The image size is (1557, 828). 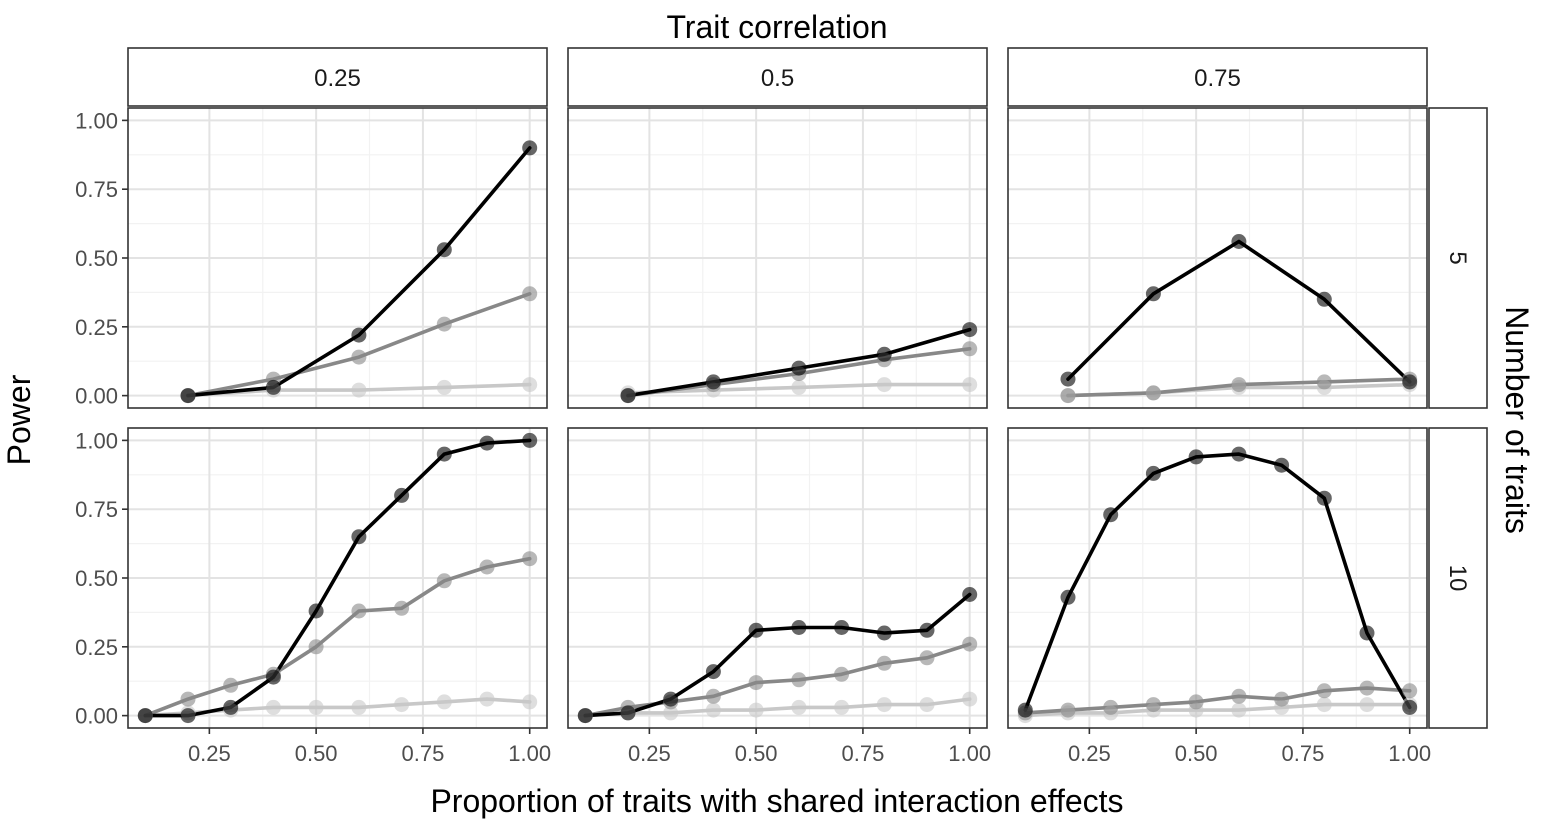 What do you see at coordinates (311, 258) in the screenshot?
I see `panel-corr-0.25-traits-5: 0.00 0.25 0.50 0.75 1.00` at bounding box center [311, 258].